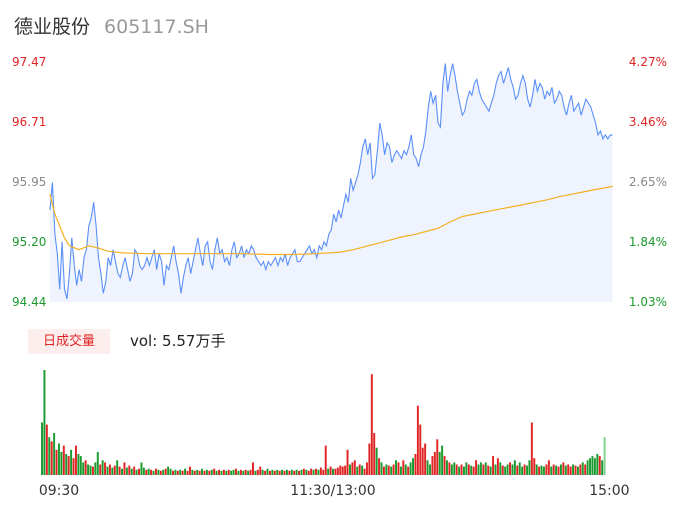 This screenshot has height=524, width=686. What do you see at coordinates (59, 491) in the screenshot?
I see `x-tick-label: 09:30` at bounding box center [59, 491].